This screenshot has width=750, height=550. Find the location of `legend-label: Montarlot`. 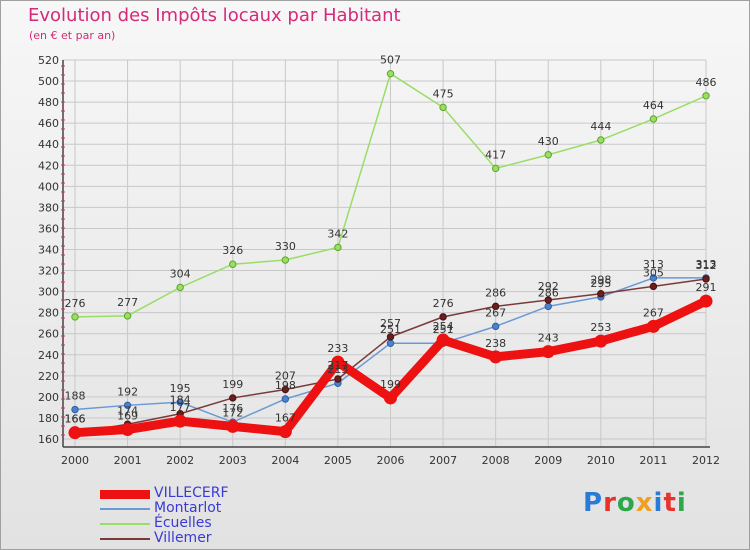

legend-label: Montarlot is located at coordinates (188, 508).